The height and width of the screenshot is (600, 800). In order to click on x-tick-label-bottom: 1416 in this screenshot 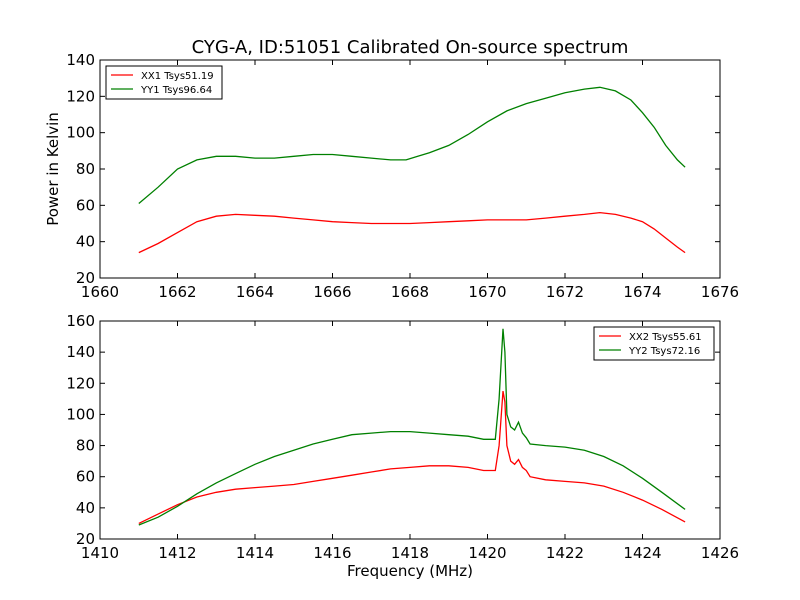, I will do `click(332, 553)`.